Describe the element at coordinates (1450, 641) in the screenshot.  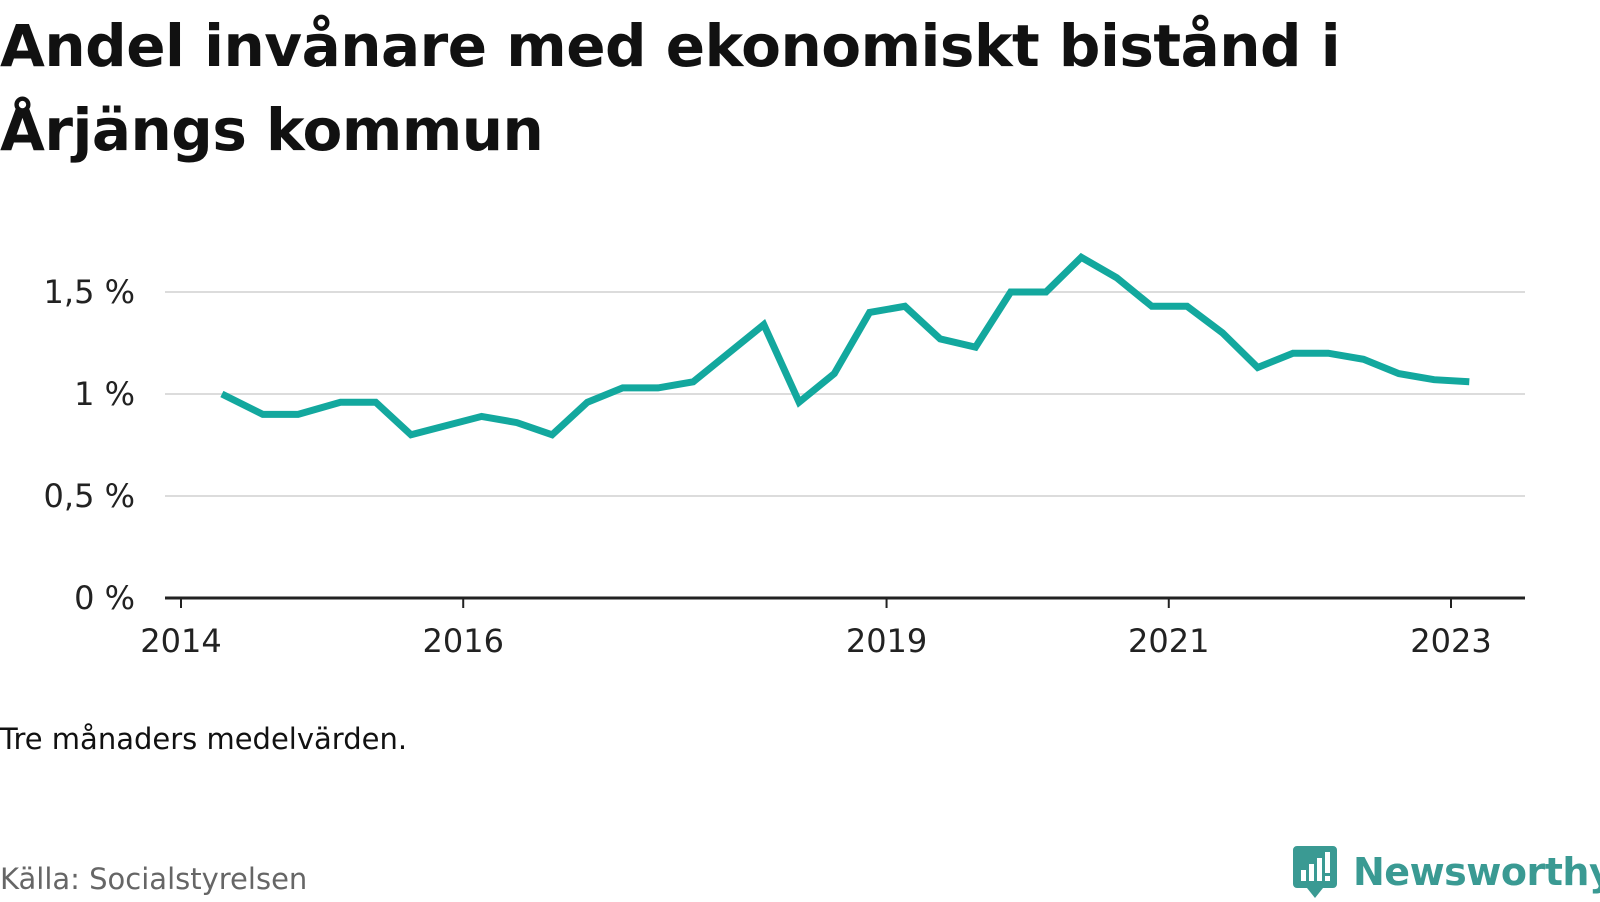
I see `x-tick-label: 2023` at that location.